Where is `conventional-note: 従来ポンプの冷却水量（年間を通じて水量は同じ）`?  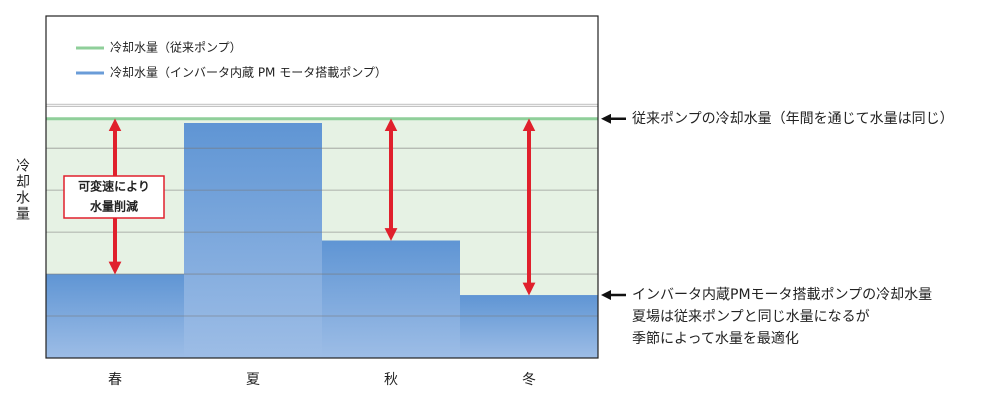 conventional-note: 従来ポンプの冷却水量（年間を通じて水量は同じ） is located at coordinates (793, 119).